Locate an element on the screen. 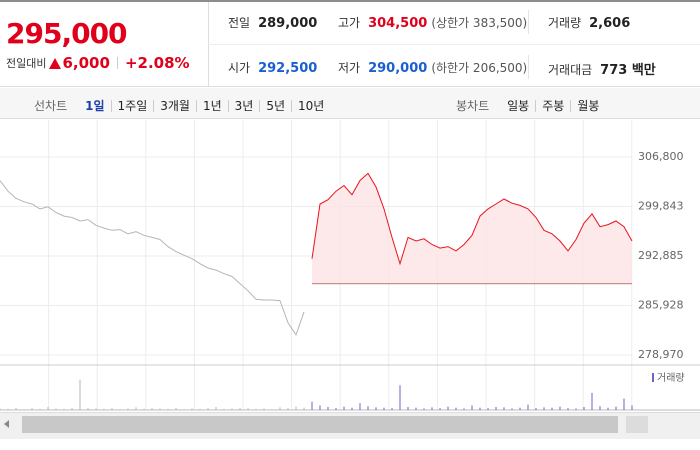 This screenshot has width=700, height=450. summary-label: 전일 is located at coordinates (239, 23).